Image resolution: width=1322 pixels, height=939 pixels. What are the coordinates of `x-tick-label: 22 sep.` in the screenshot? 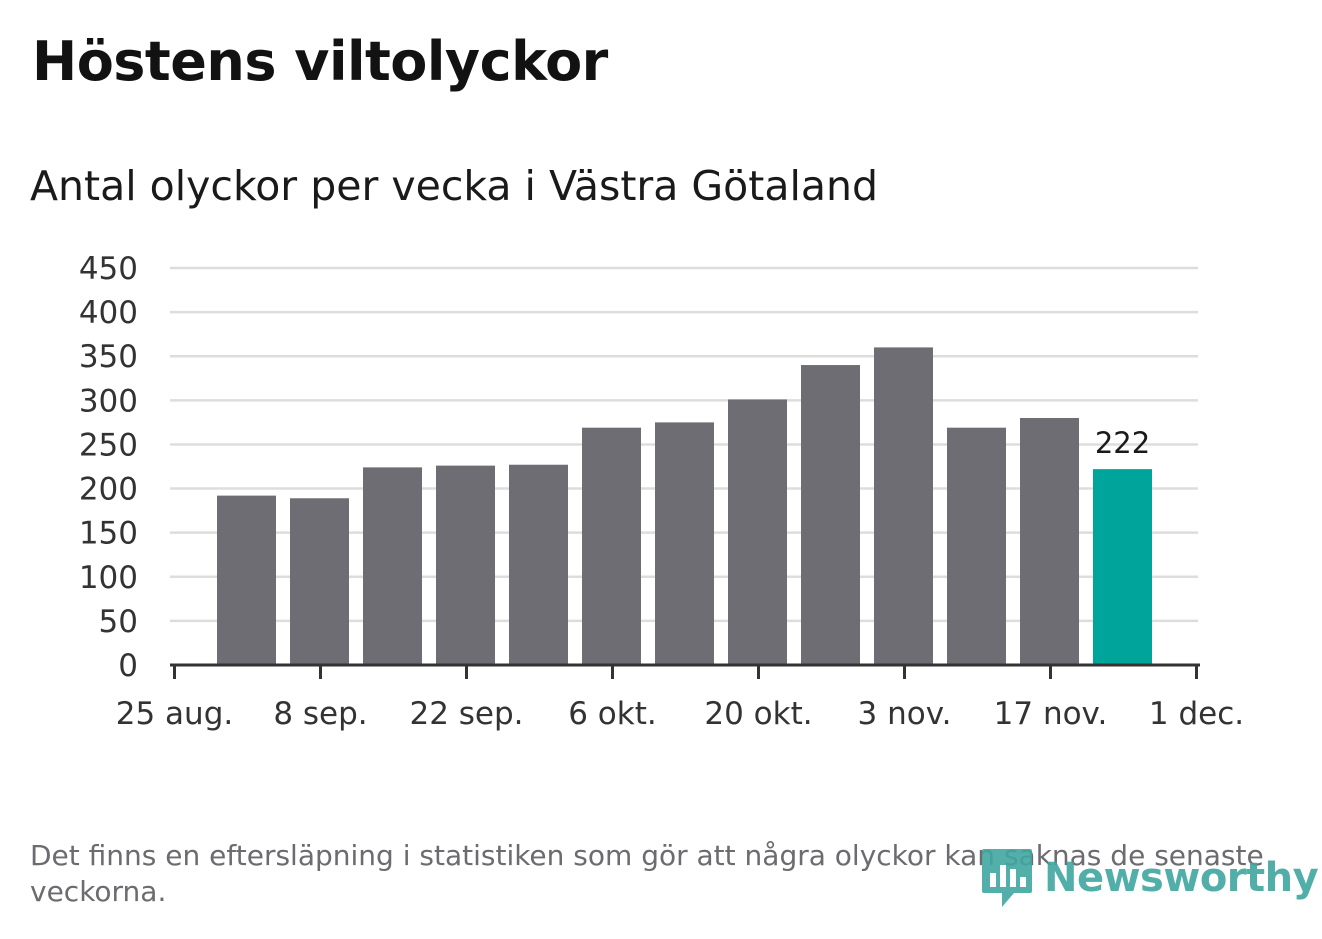 It's located at (466, 714).